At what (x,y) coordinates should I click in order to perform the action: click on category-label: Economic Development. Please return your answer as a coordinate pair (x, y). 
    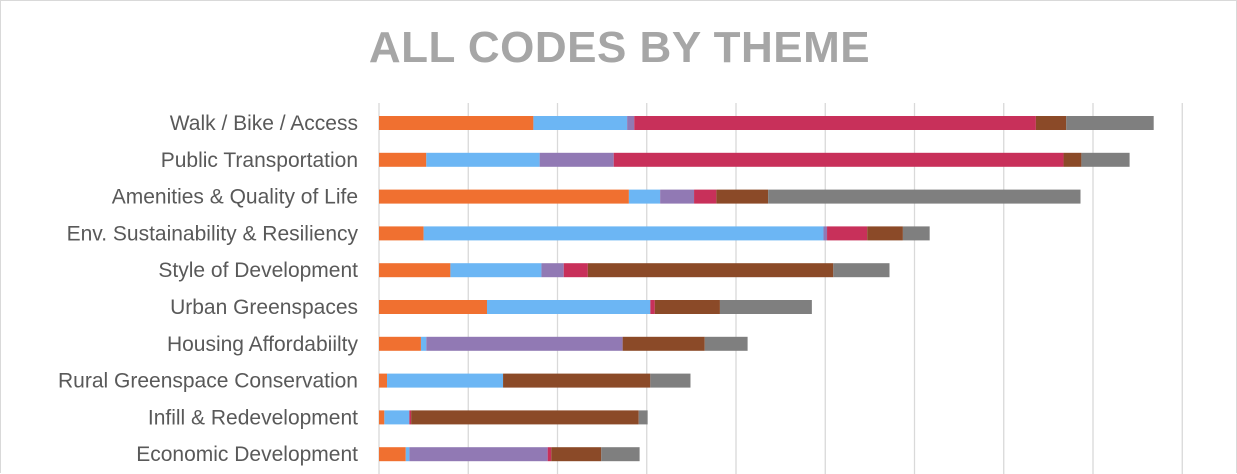
    Looking at the image, I should click on (247, 454).